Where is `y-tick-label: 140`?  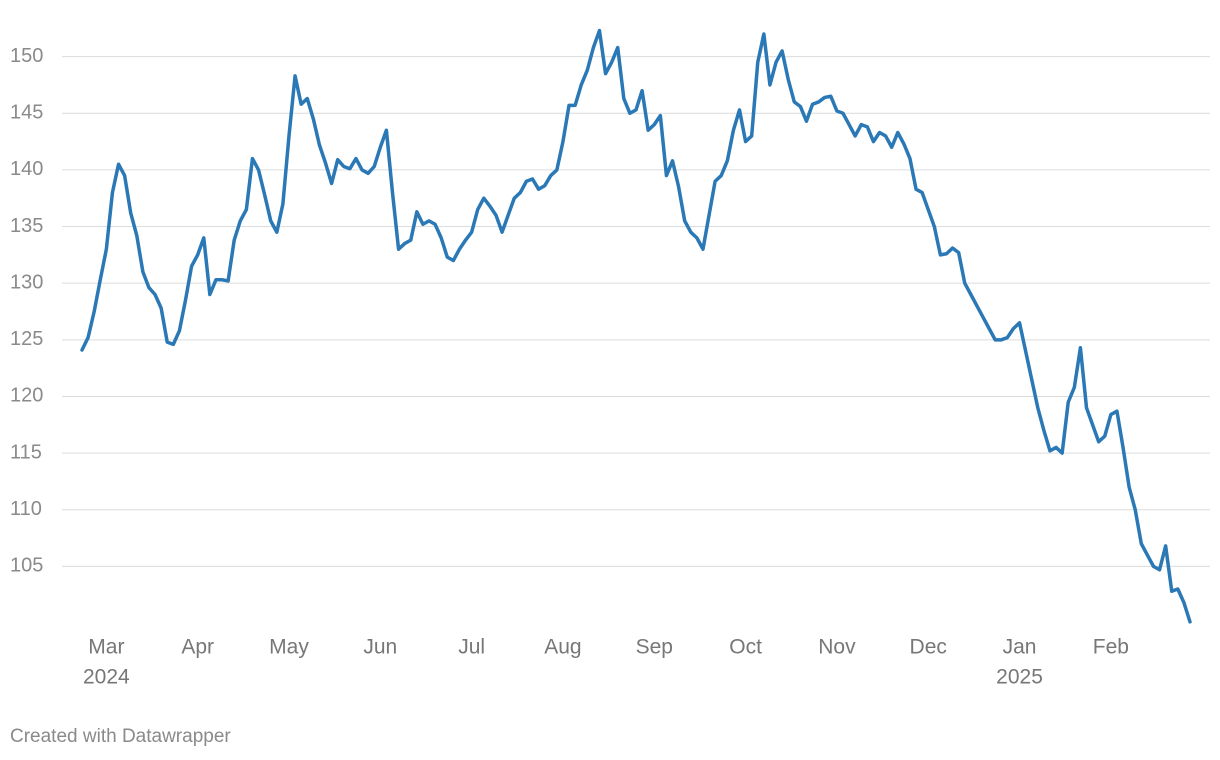
y-tick-label: 140 is located at coordinates (26, 169).